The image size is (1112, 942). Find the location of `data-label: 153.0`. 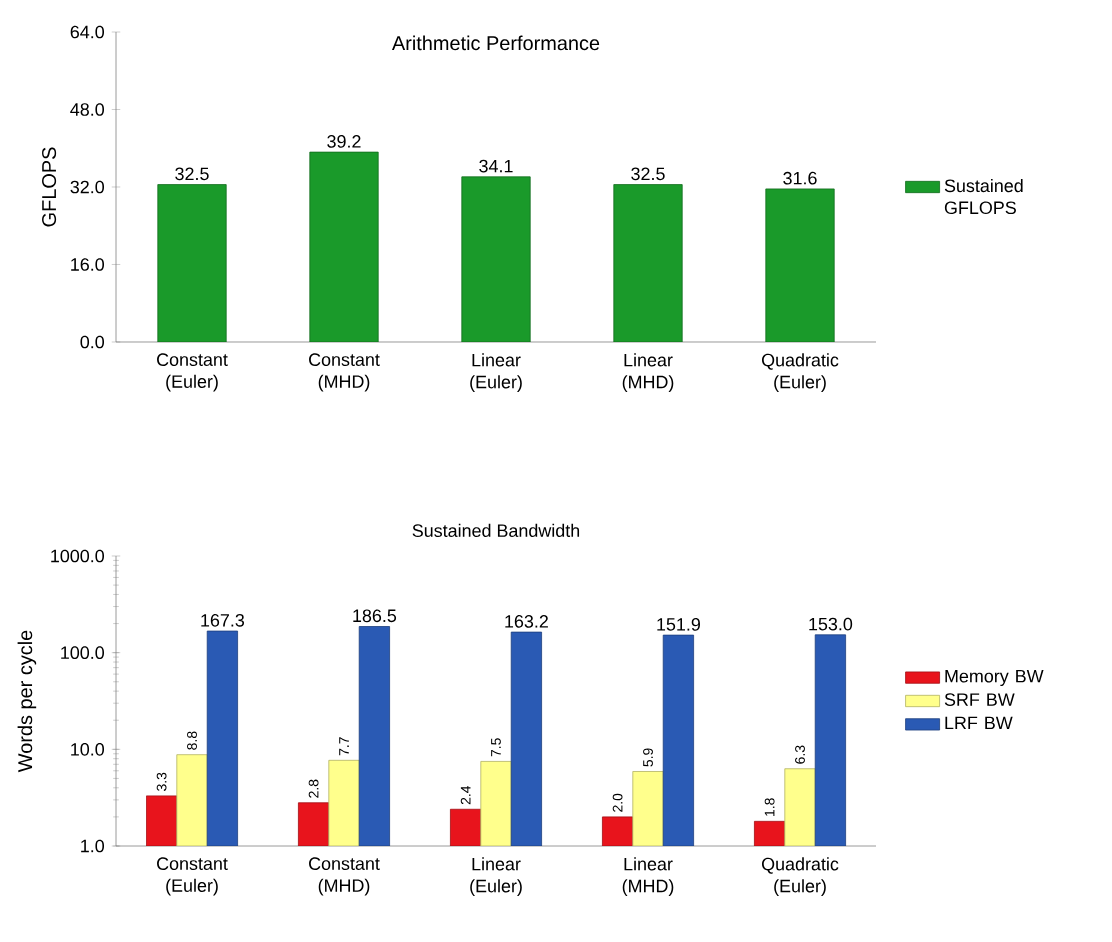

data-label: 153.0 is located at coordinates (831, 624).